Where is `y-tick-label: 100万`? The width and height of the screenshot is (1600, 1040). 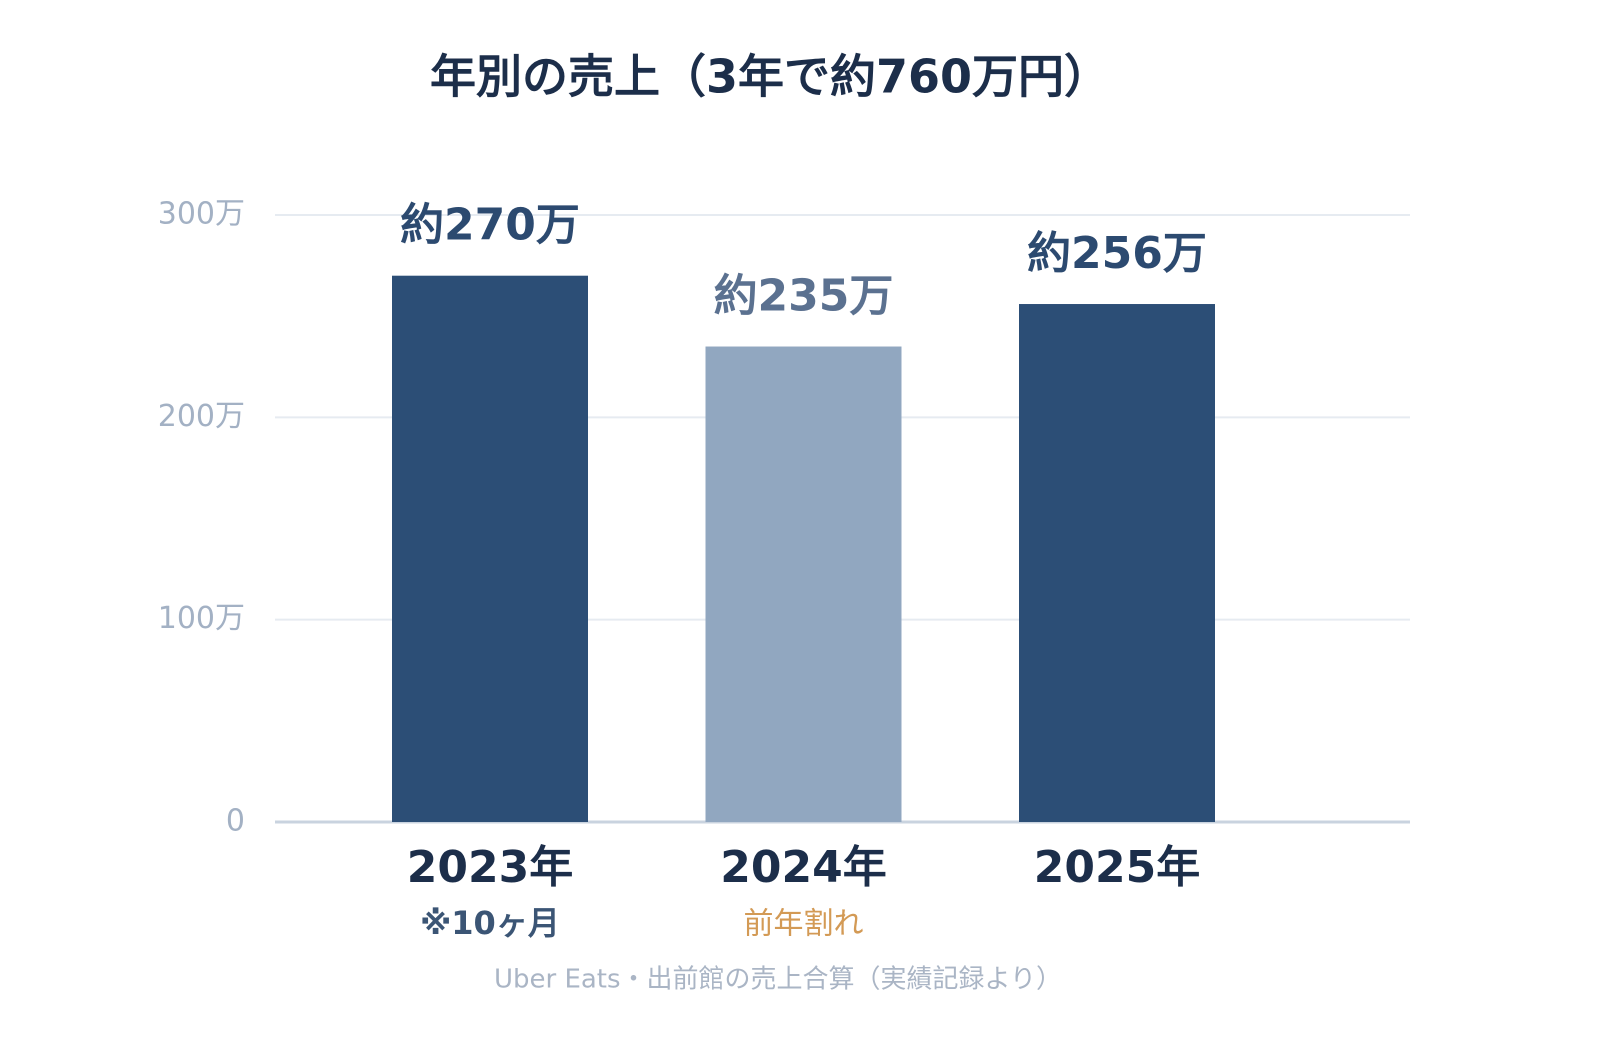 y-tick-label: 100万 is located at coordinates (201, 618).